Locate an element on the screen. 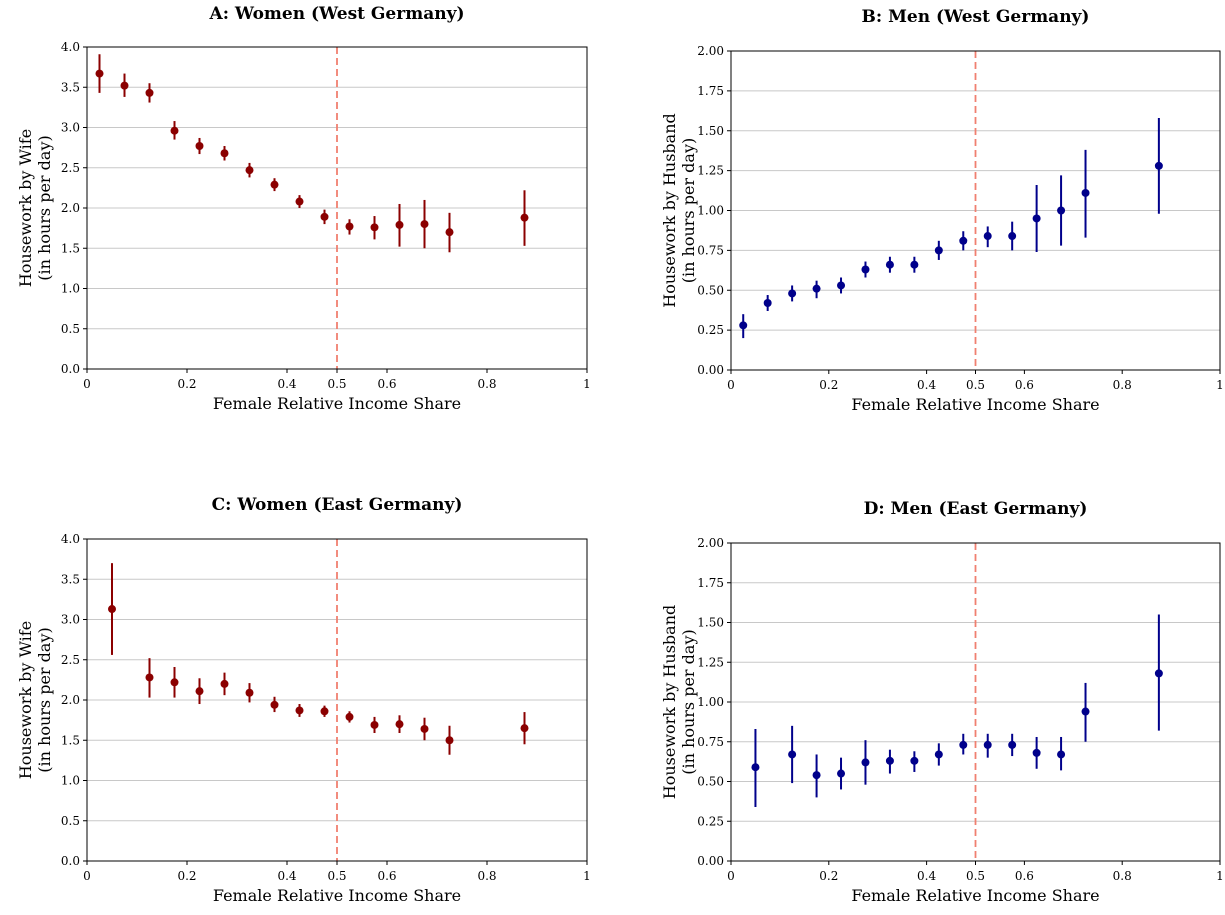  chart-title: B: Men (West Germany) is located at coordinates (976, 17).